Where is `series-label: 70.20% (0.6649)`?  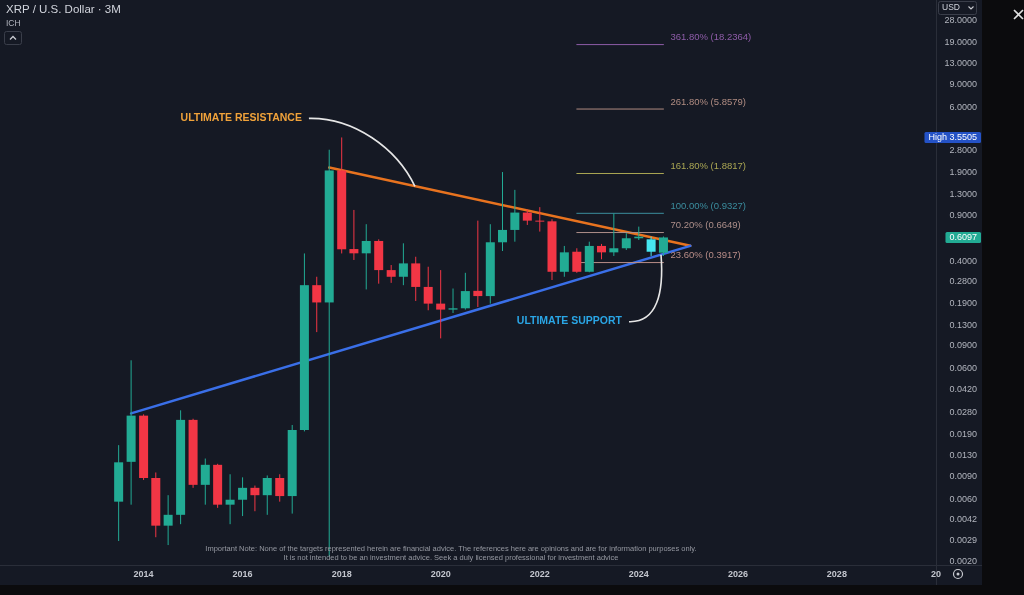
series-label: 70.20% (0.6649) is located at coordinates (705, 225).